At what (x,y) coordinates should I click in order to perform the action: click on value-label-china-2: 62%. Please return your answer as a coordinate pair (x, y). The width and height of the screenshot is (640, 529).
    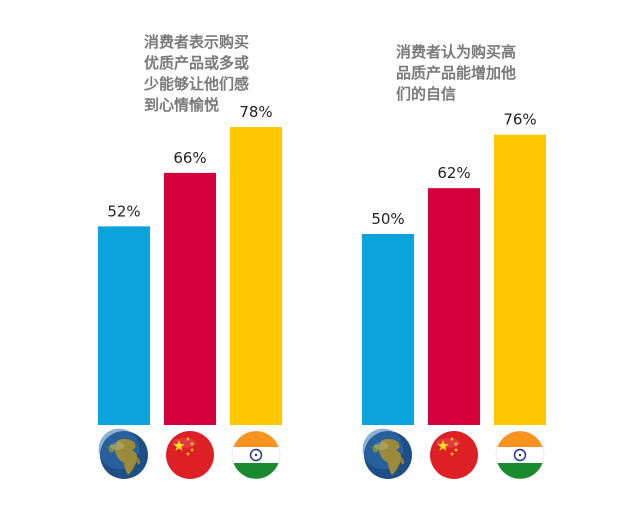
    Looking at the image, I should click on (453, 173).